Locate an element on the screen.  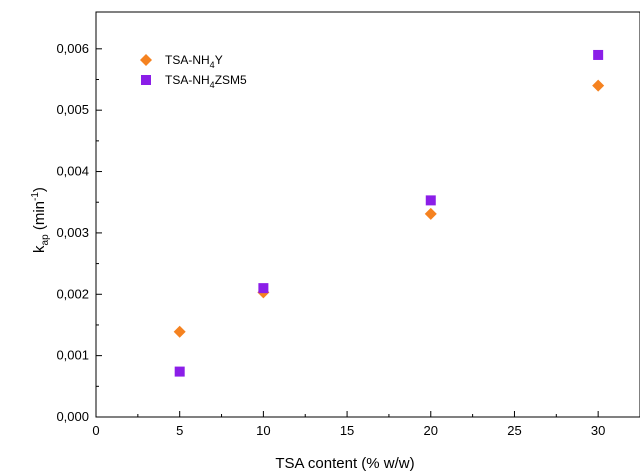
y-axis-title-unit-superscript: -1 is located at coordinates (35, 196).